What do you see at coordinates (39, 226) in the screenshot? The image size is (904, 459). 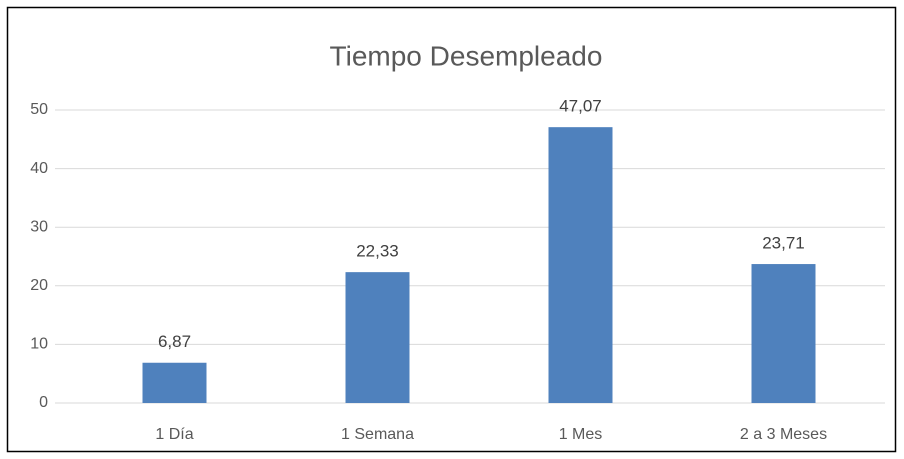 I see `y-tick-label: 30` at bounding box center [39, 226].